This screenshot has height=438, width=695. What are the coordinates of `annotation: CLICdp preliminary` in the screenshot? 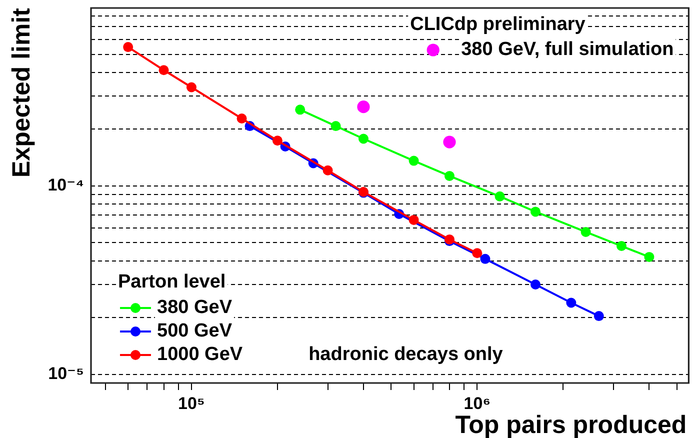 It's located at (498, 25).